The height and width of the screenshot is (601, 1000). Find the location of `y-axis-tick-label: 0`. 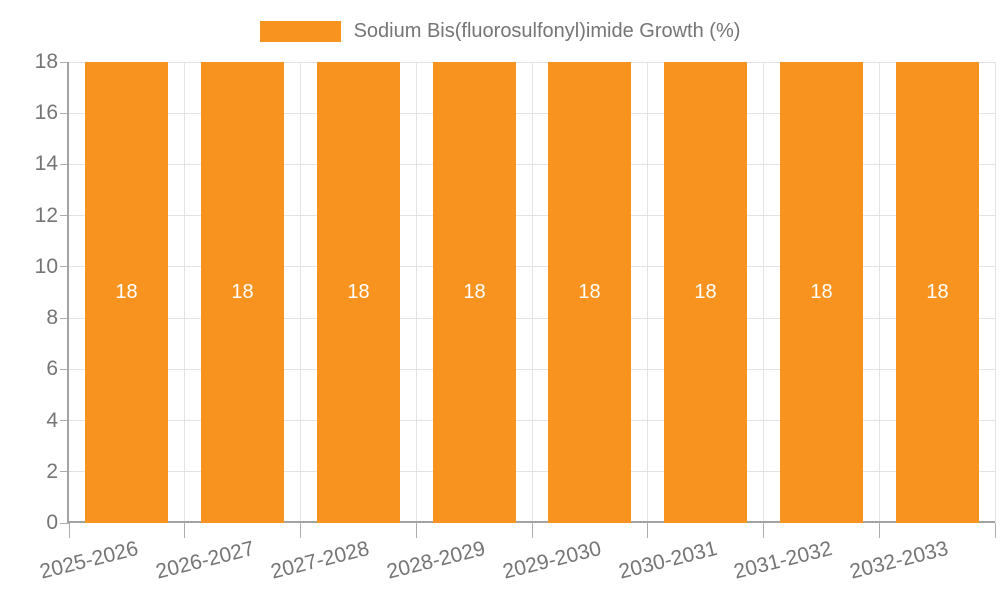

y-axis-tick-label: 0 is located at coordinates (52, 522).